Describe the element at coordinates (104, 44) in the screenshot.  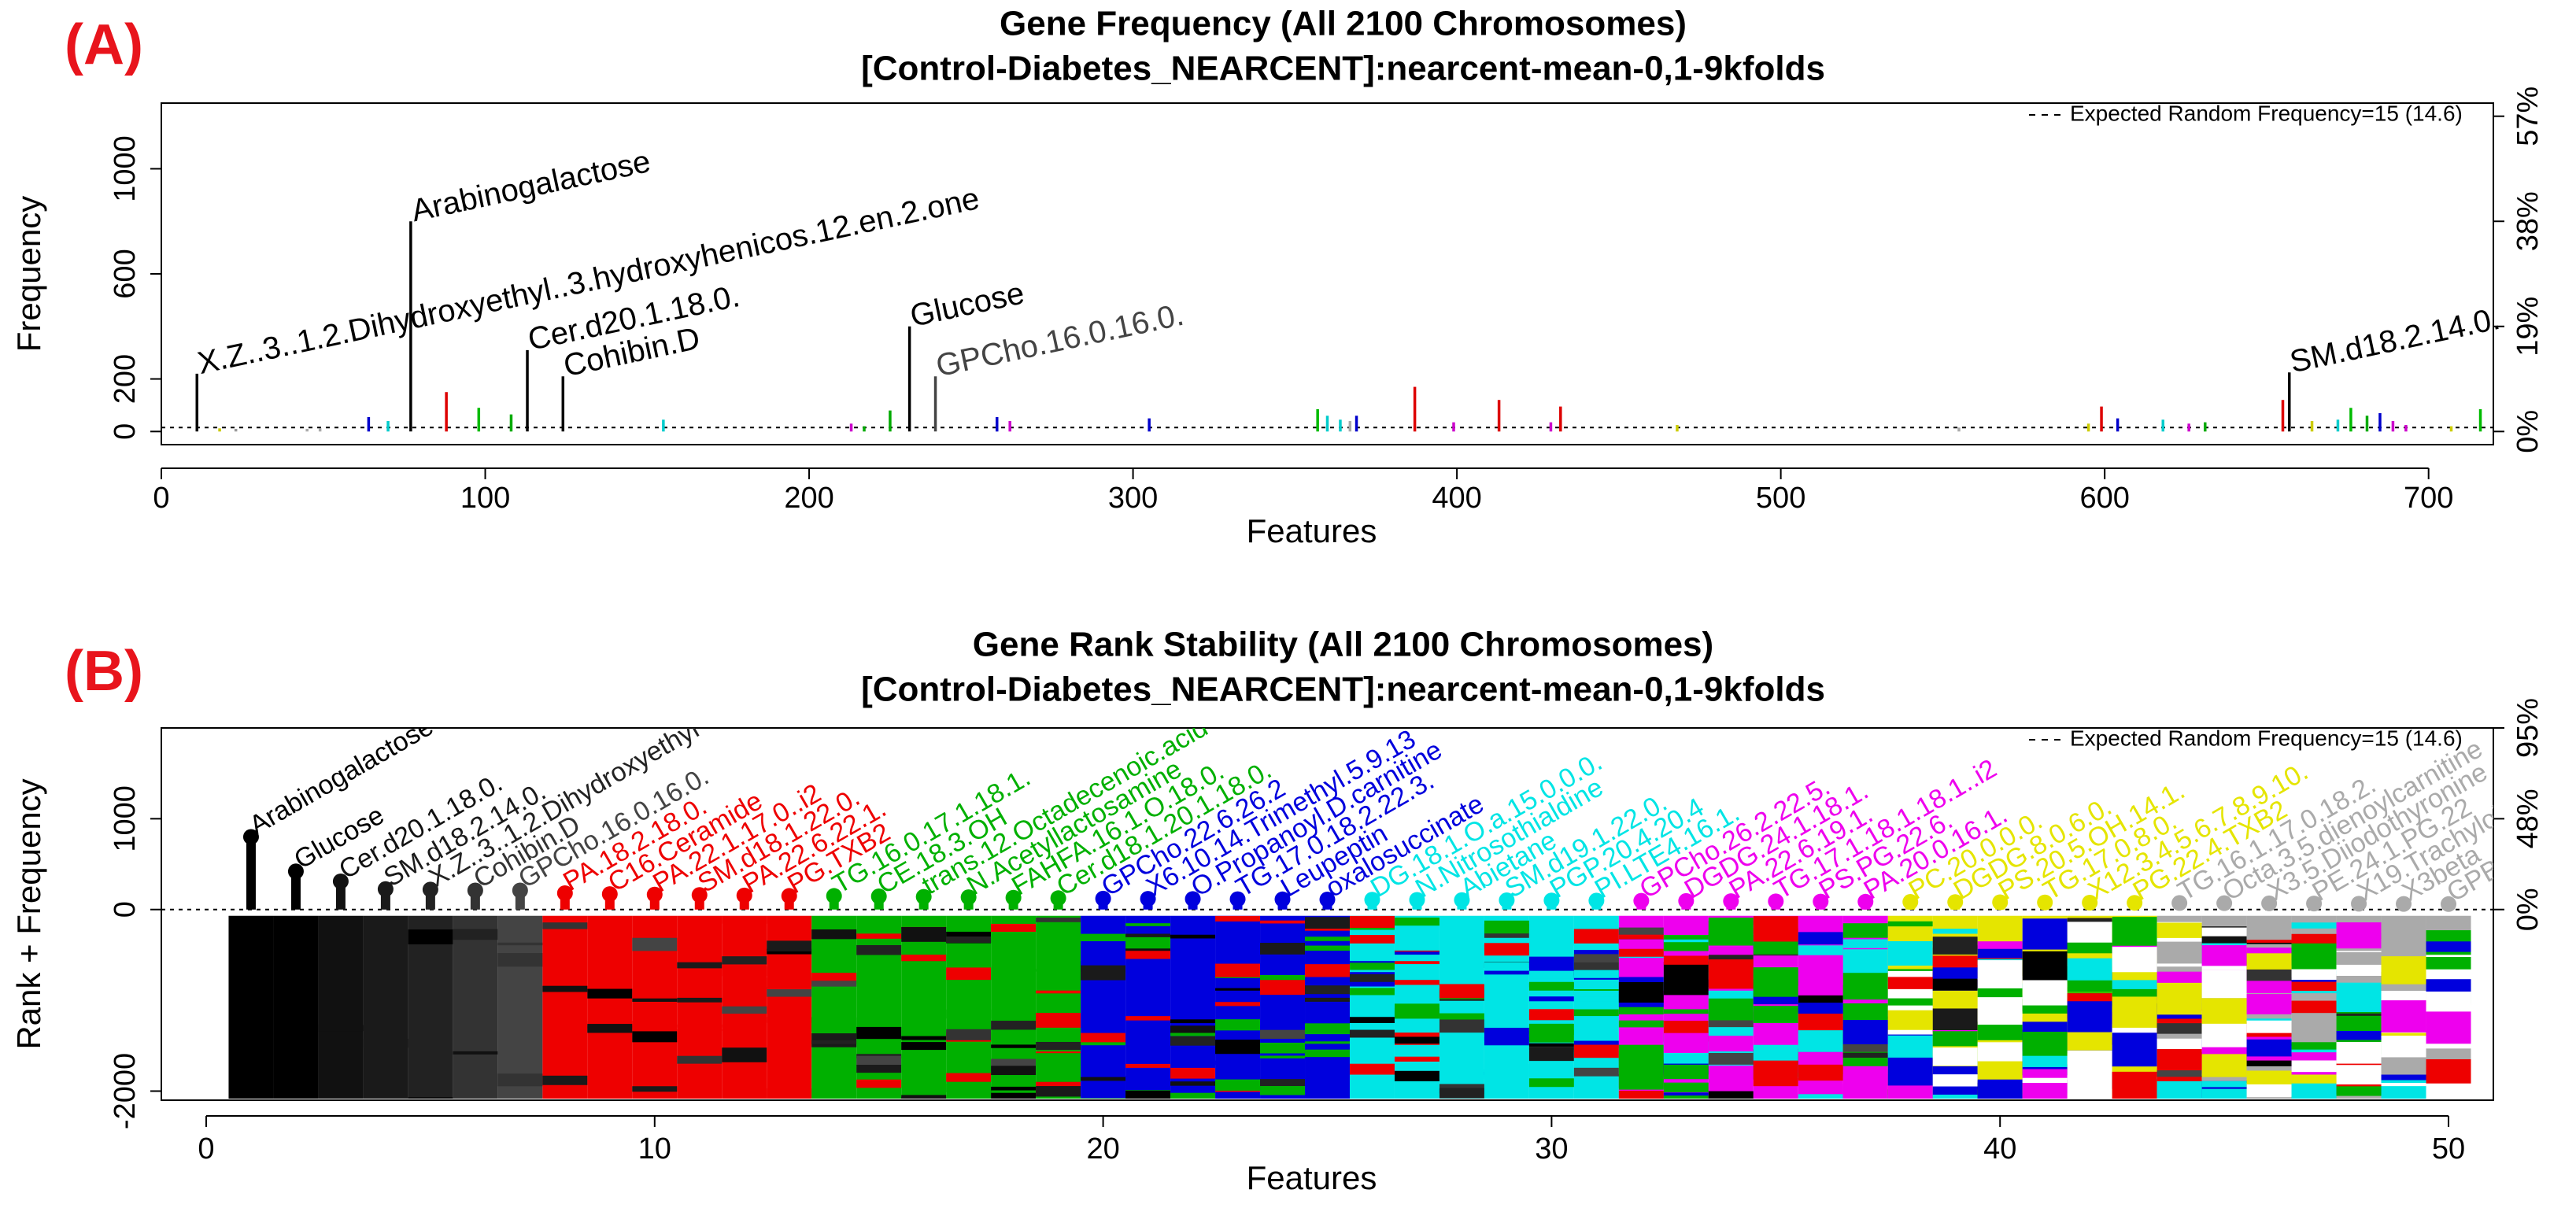
I see `panel-label: (A)` at that location.